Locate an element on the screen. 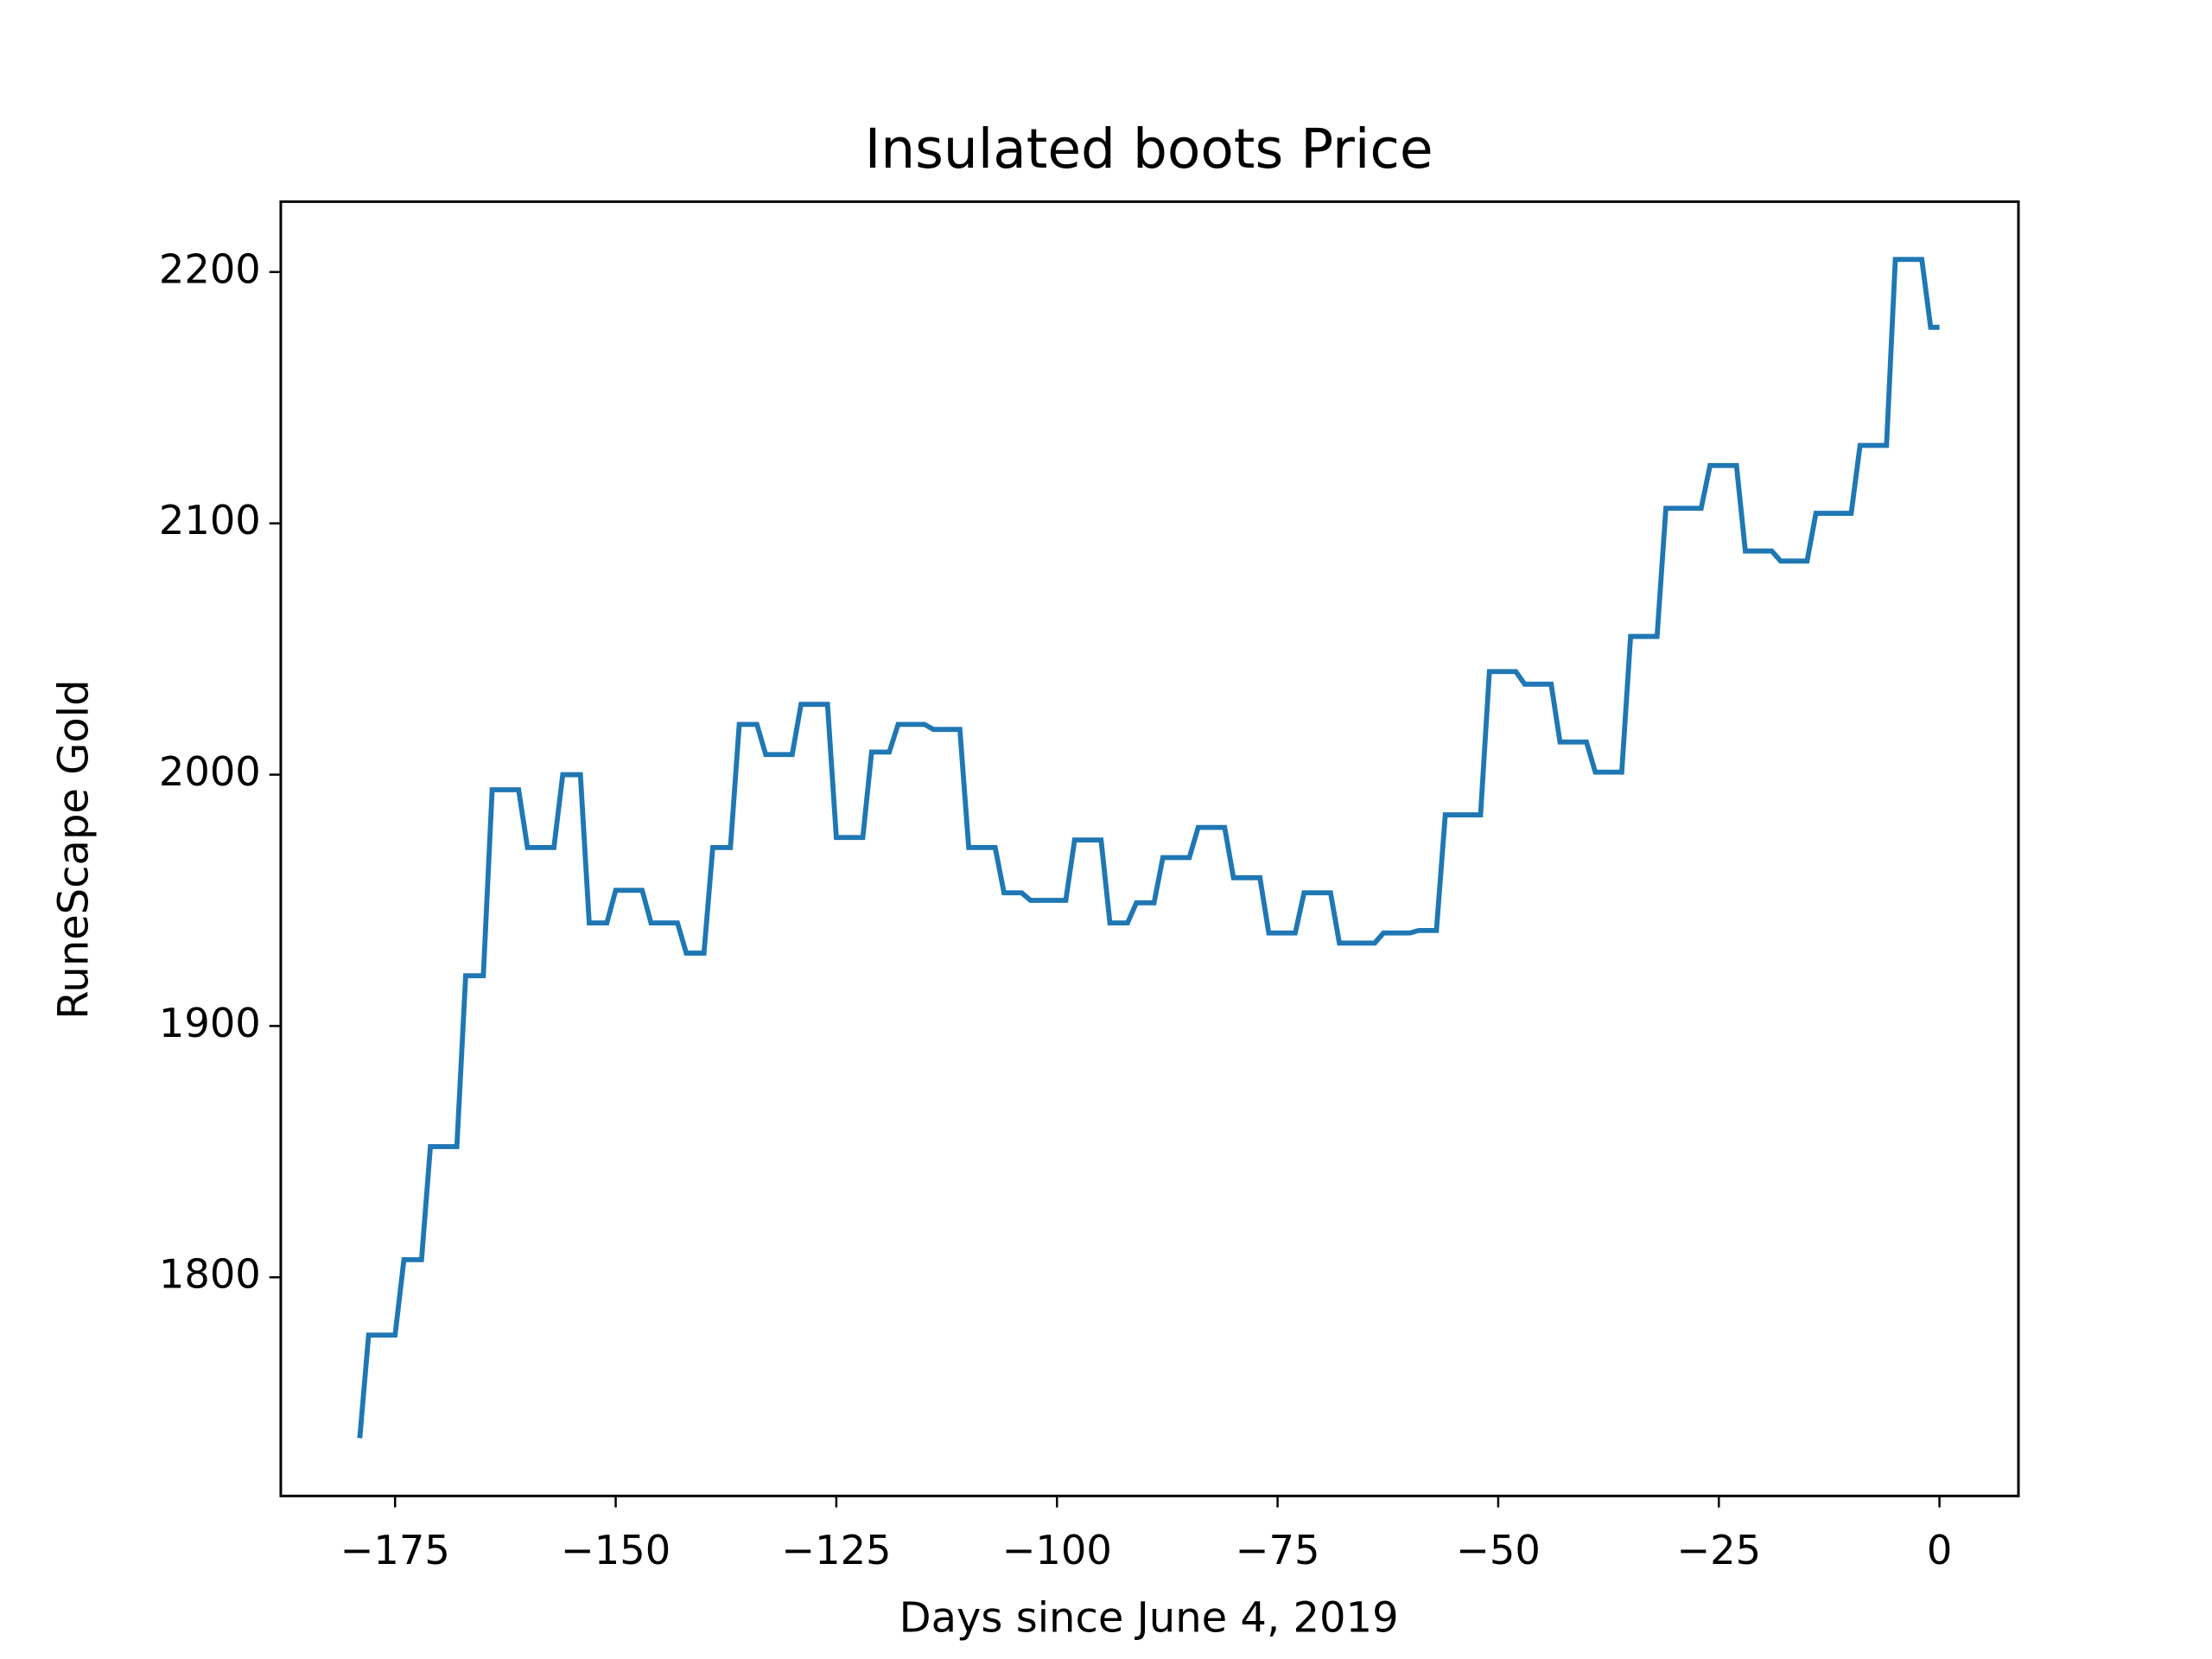  x-tick-label: −50 is located at coordinates (1498, 1550).